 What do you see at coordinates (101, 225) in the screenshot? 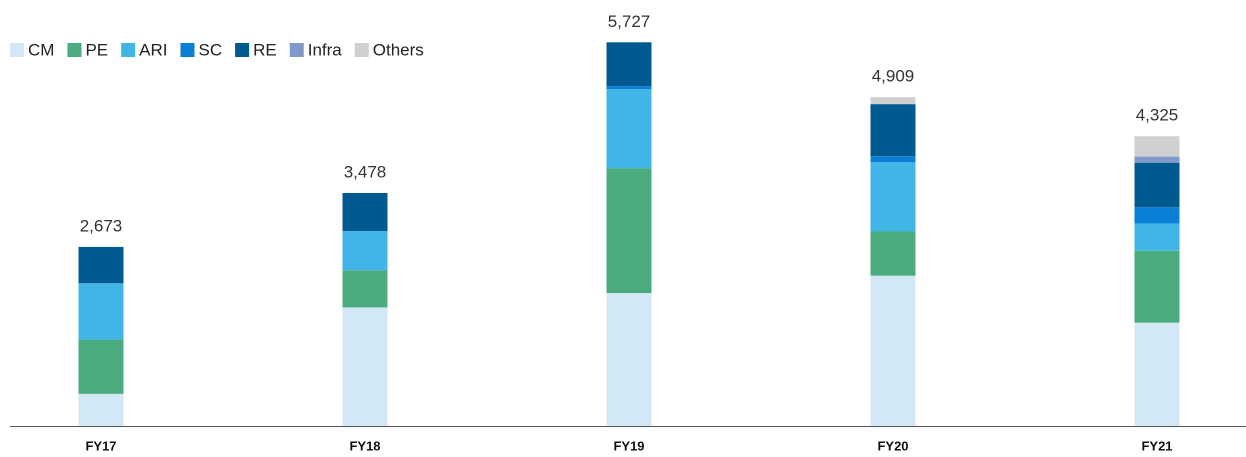
I see `total-label: 2,673` at bounding box center [101, 225].